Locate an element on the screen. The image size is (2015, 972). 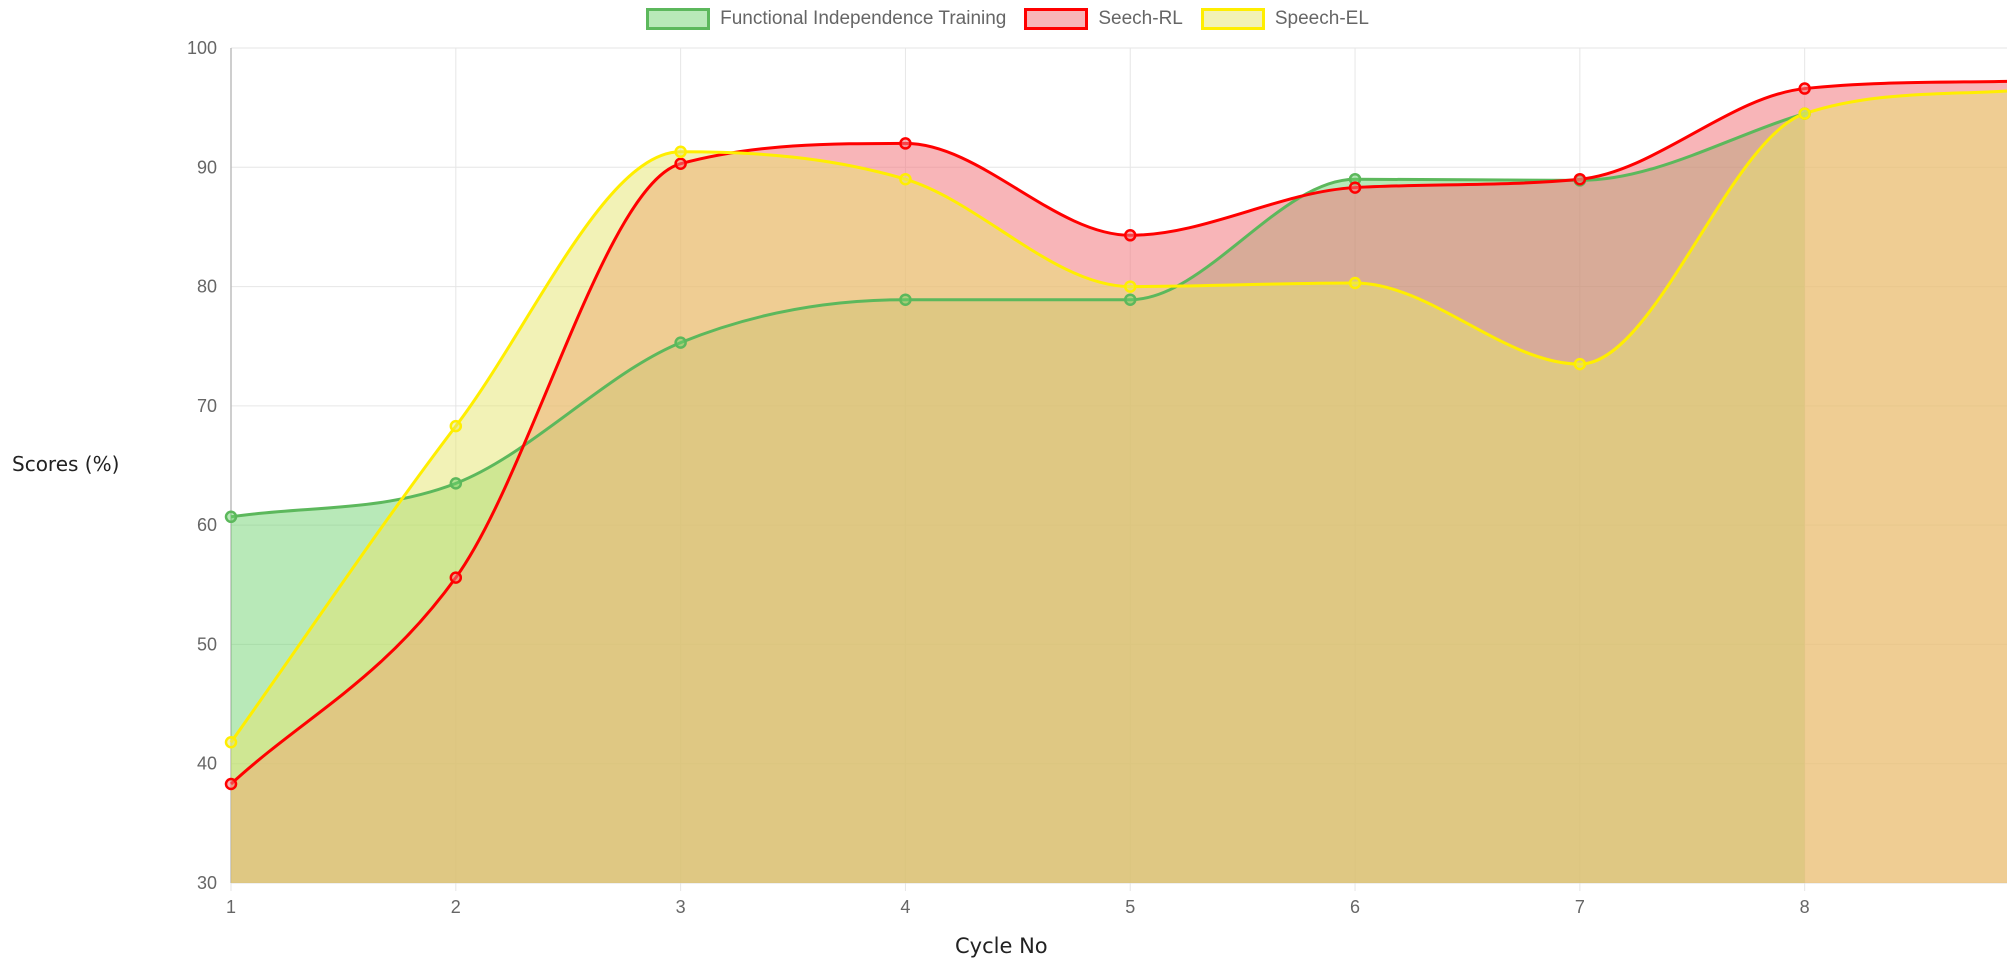
y-tick-label: 60 is located at coordinates (207, 525).